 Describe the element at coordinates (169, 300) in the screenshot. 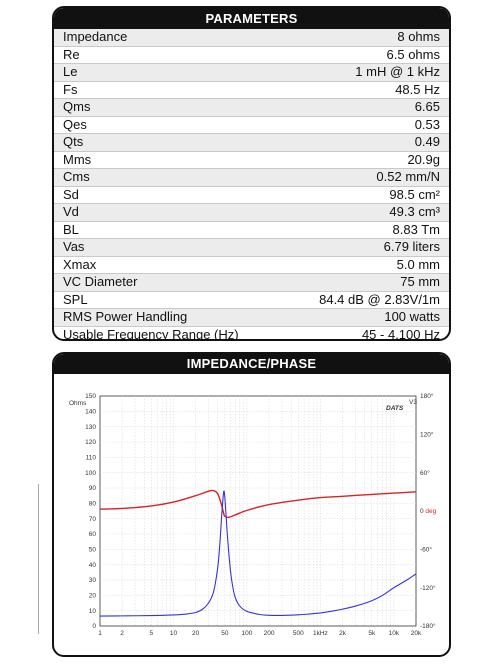

I see `parameter-label: SPL` at that location.